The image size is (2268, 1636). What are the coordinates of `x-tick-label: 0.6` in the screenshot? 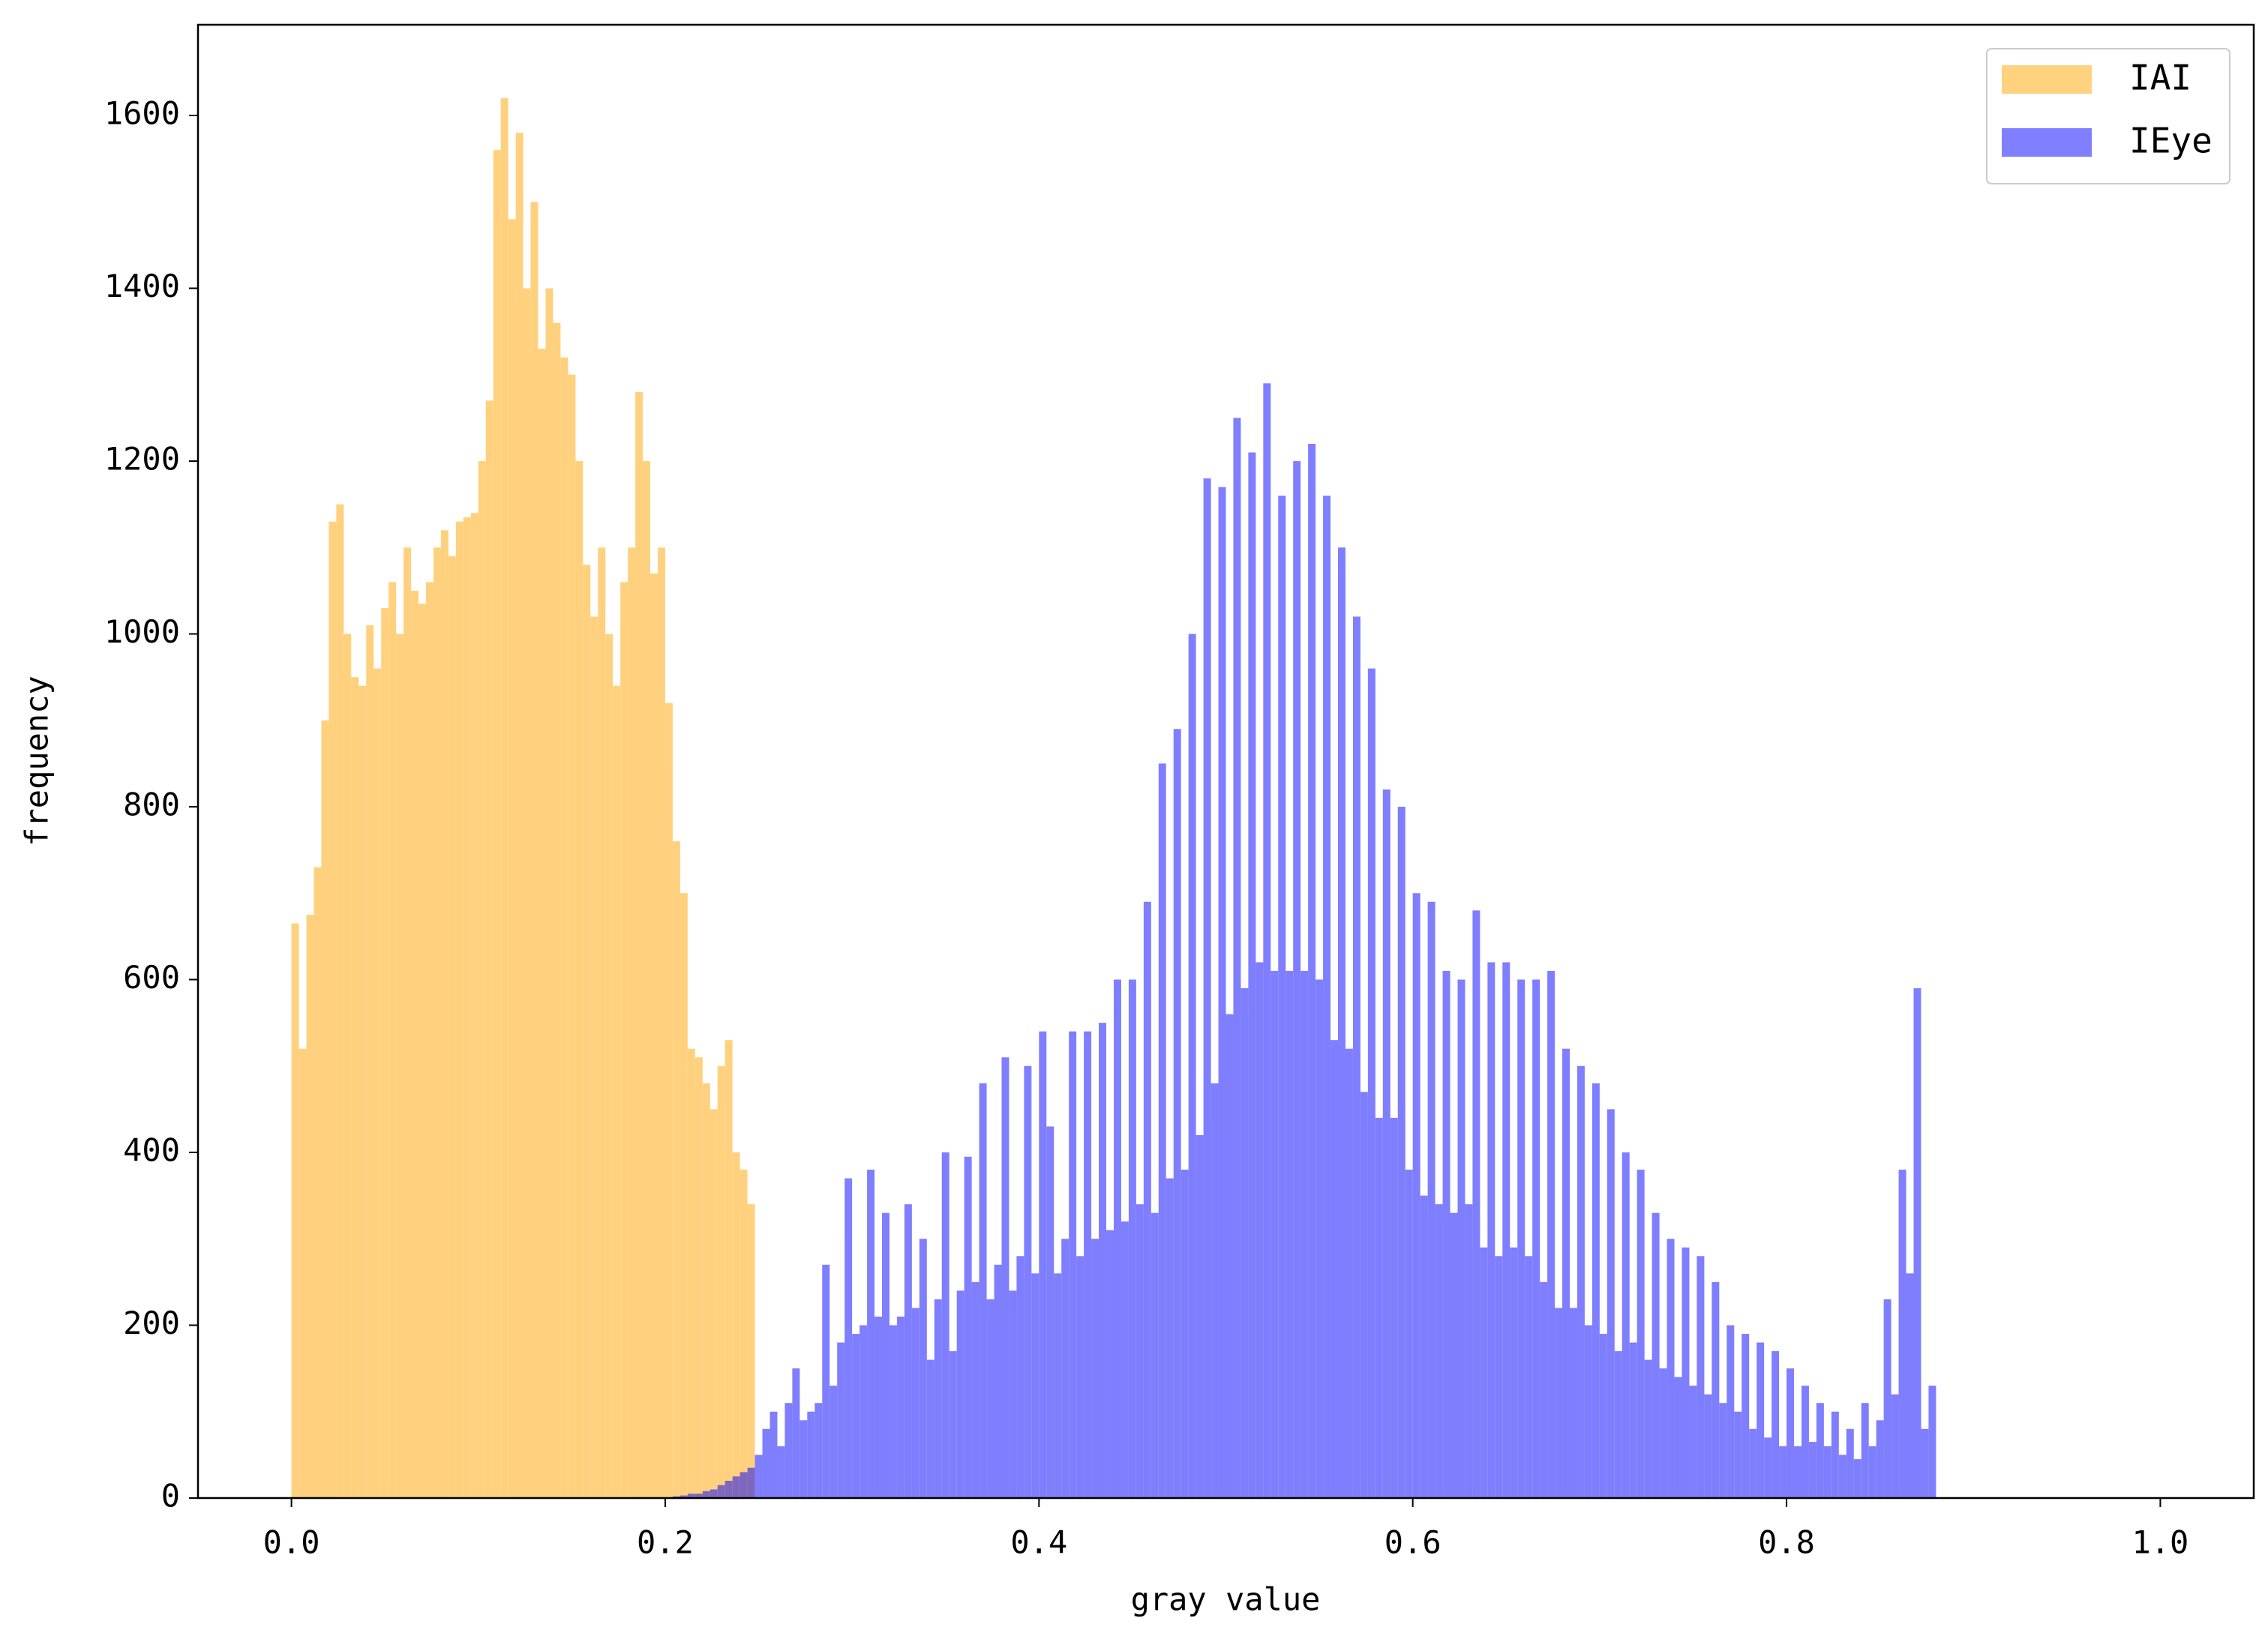 It's located at (1413, 1542).